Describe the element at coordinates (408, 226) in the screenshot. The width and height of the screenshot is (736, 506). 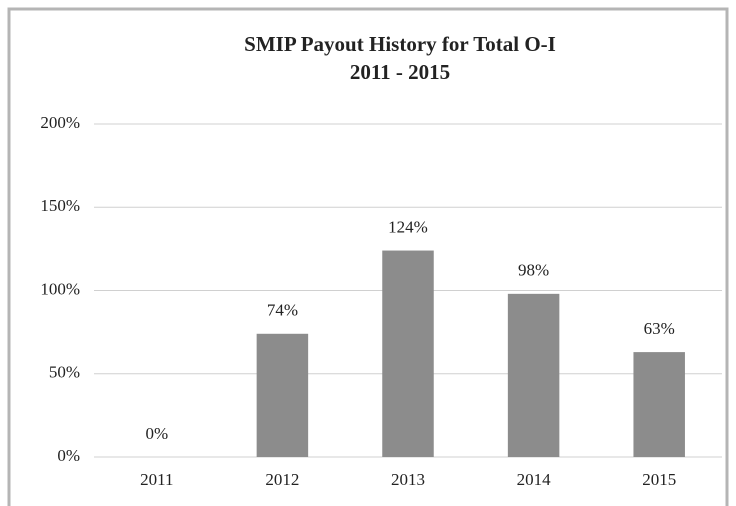
I see `data-label: 124%` at that location.